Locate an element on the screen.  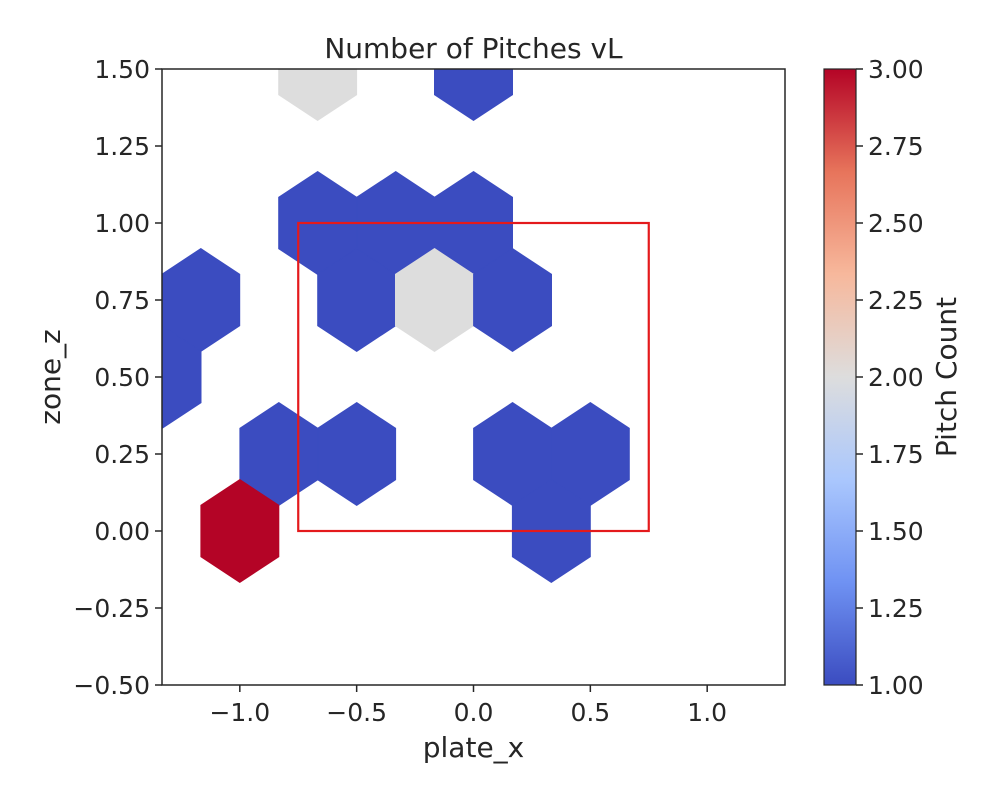
y-axis-label: zone_z is located at coordinates (50, 377).